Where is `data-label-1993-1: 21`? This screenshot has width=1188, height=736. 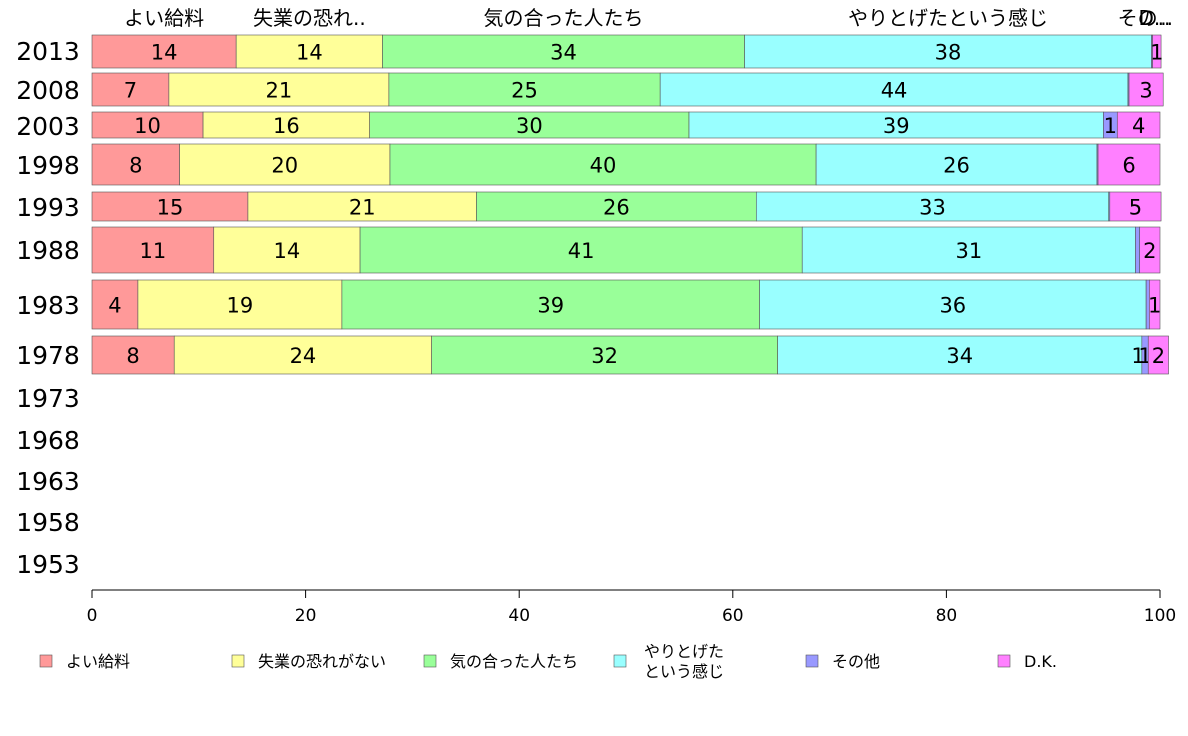
data-label-1993-1: 21 is located at coordinates (362, 208).